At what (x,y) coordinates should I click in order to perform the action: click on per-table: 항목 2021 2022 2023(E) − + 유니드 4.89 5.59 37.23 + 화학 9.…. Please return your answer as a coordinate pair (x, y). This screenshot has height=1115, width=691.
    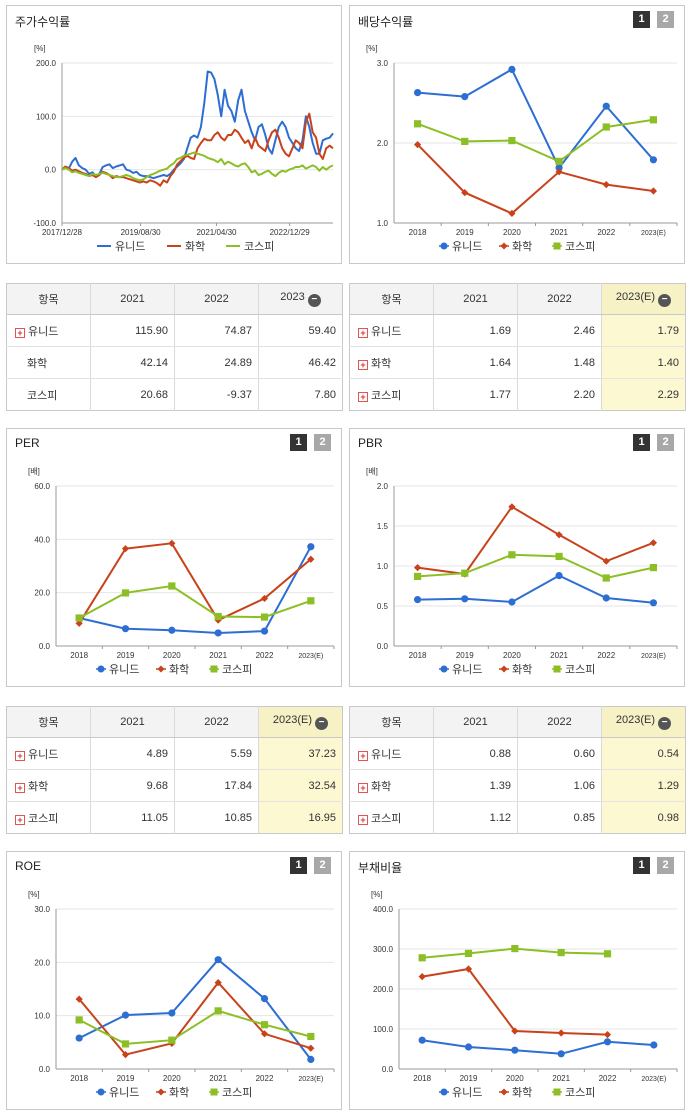
    Looking at the image, I should click on (174, 770).